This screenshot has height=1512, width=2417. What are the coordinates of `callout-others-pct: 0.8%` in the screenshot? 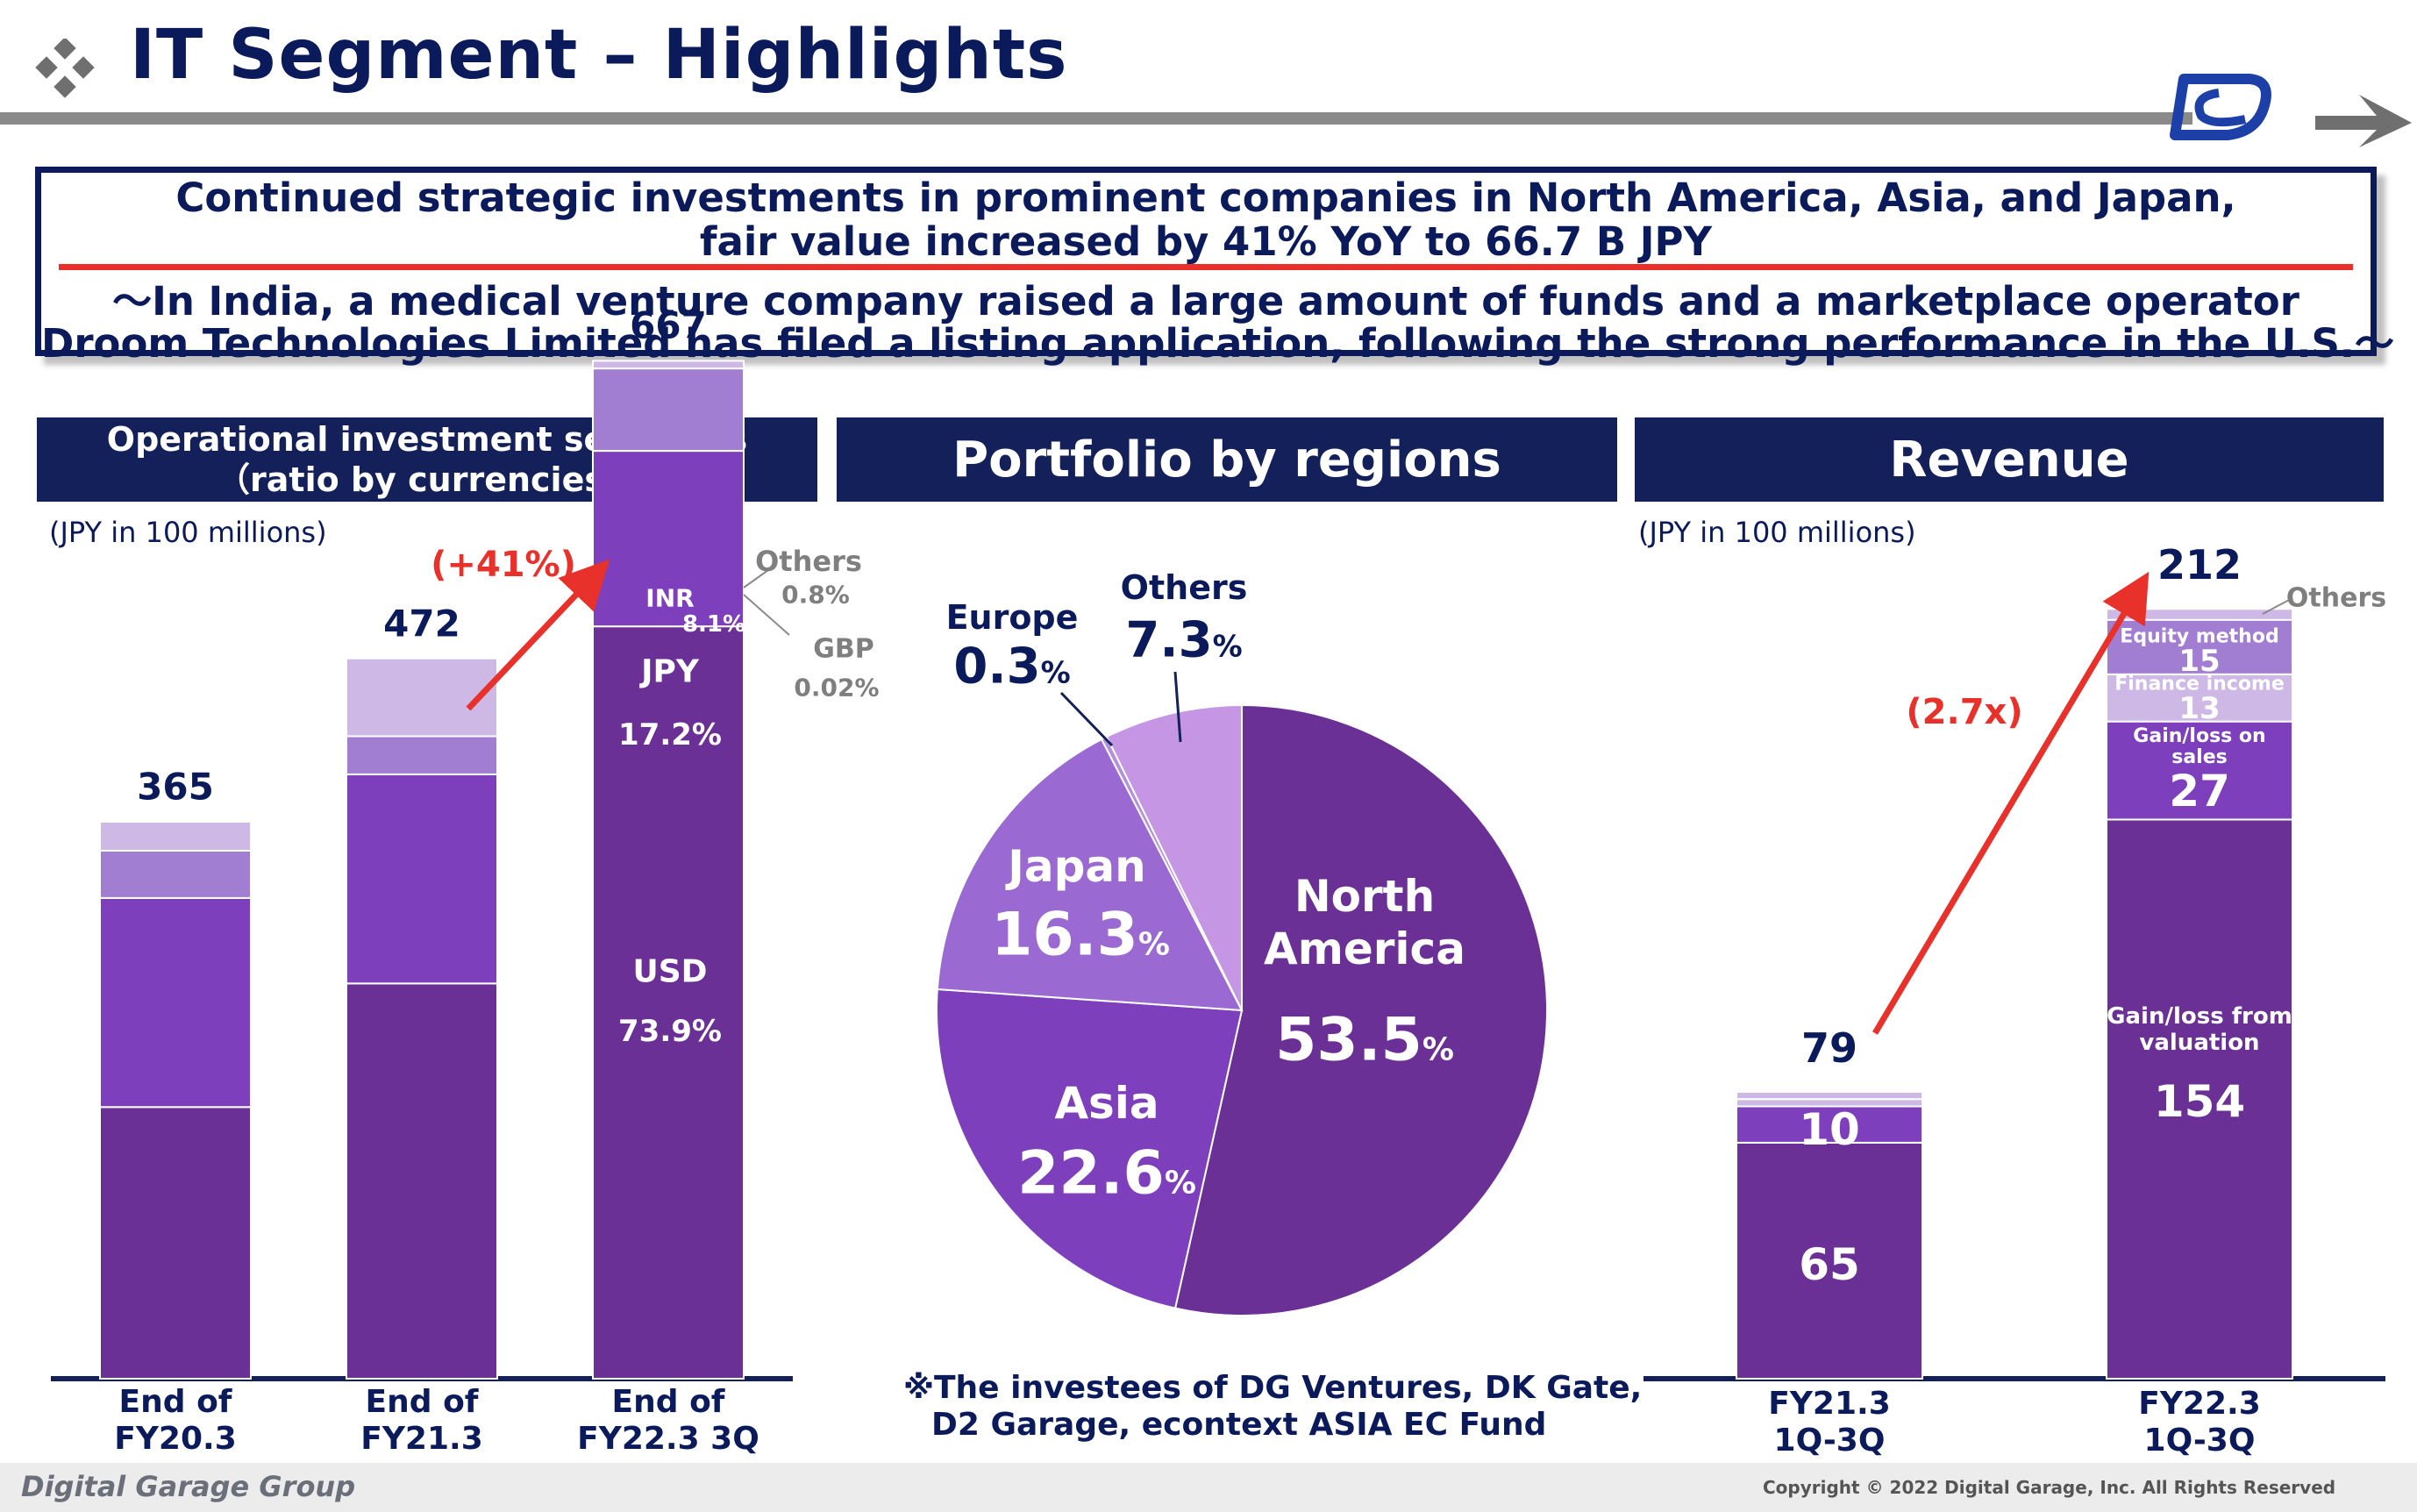 It's located at (815, 595).